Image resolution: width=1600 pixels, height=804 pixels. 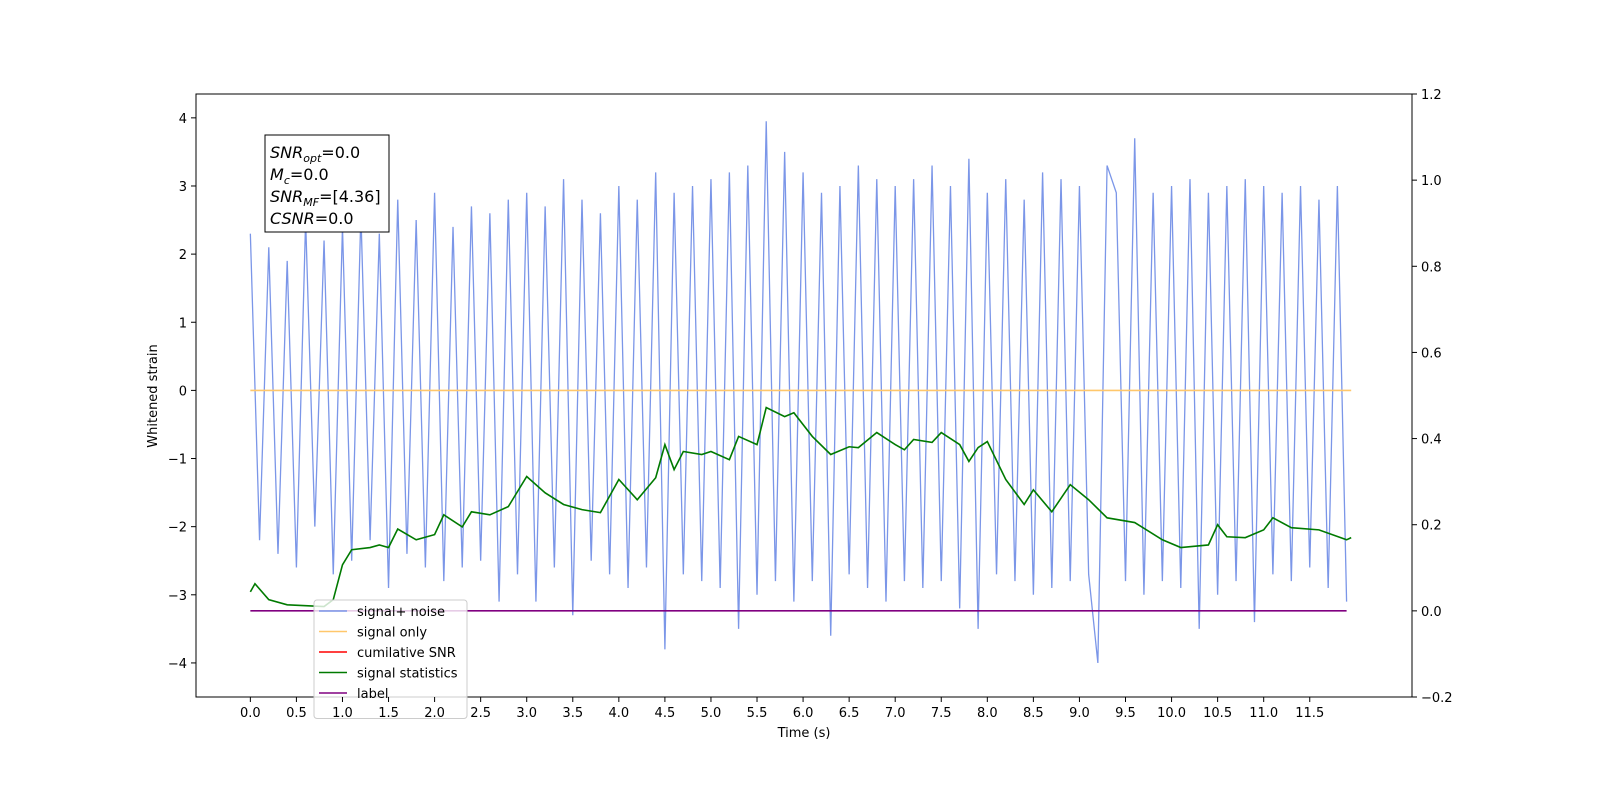 What do you see at coordinates (296, 713) in the screenshot?
I see `x-tick-label: 0.5` at bounding box center [296, 713].